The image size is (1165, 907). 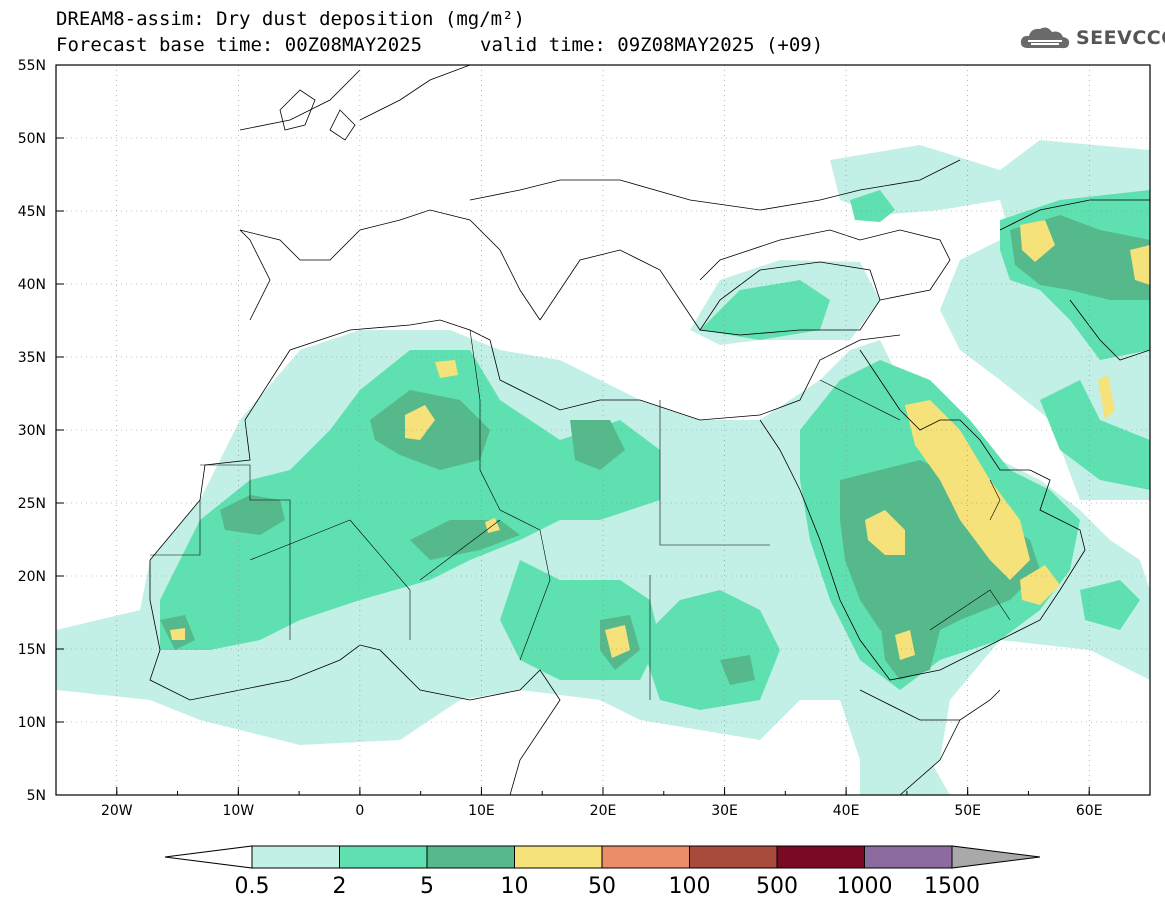 I want to click on lat-label: 5N, so click(x=36, y=796).